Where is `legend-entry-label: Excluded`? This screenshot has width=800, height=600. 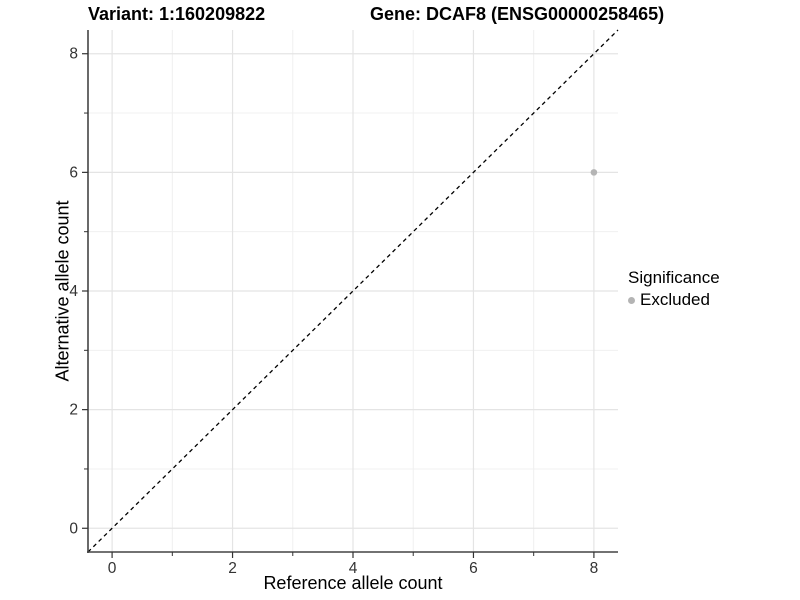 legend-entry-label: Excluded is located at coordinates (675, 299).